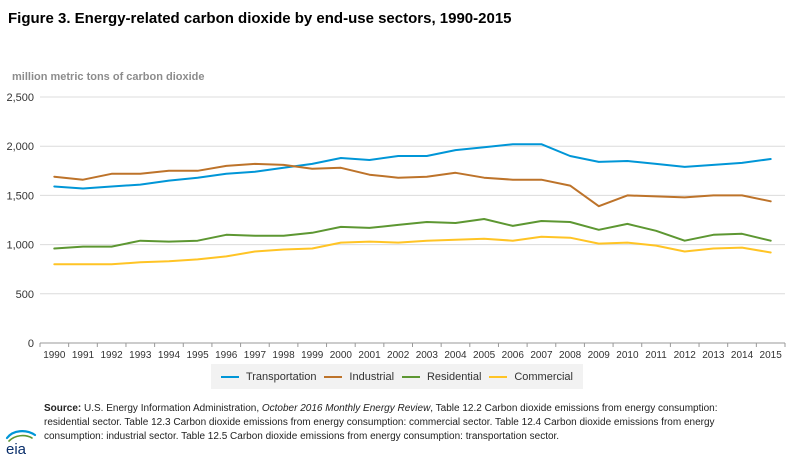 The width and height of the screenshot is (795, 460). Describe the element at coordinates (513, 355) in the screenshot. I see `x-tick-label: 2006` at that location.